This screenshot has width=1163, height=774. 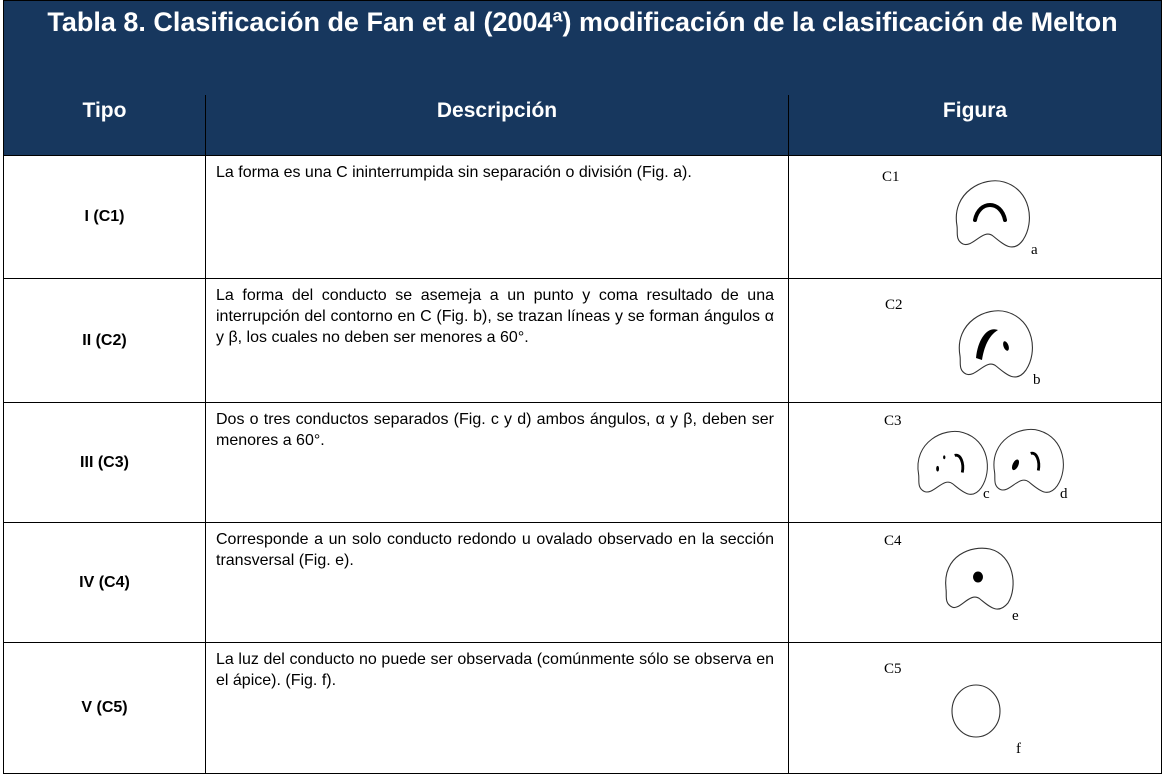 I want to click on tipo-cell: I (C1), so click(x=104, y=217).